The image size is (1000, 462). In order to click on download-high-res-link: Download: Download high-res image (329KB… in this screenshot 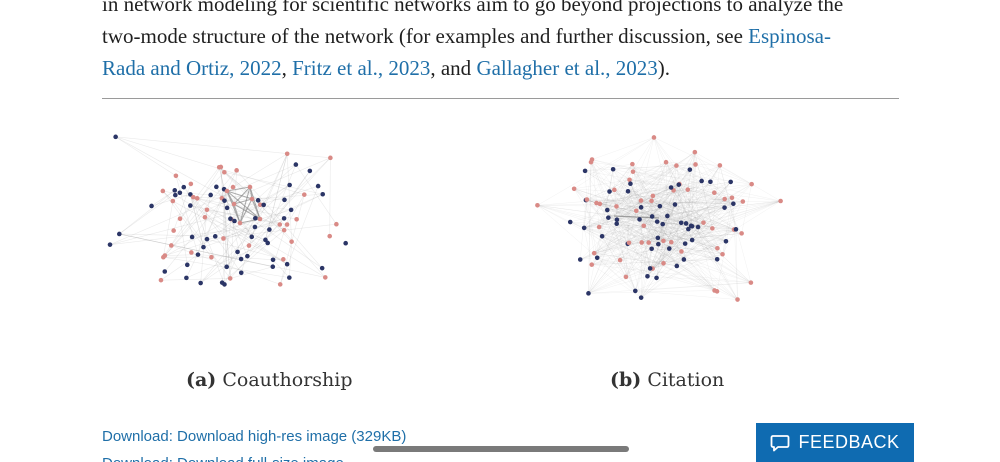, I will do `click(254, 436)`.